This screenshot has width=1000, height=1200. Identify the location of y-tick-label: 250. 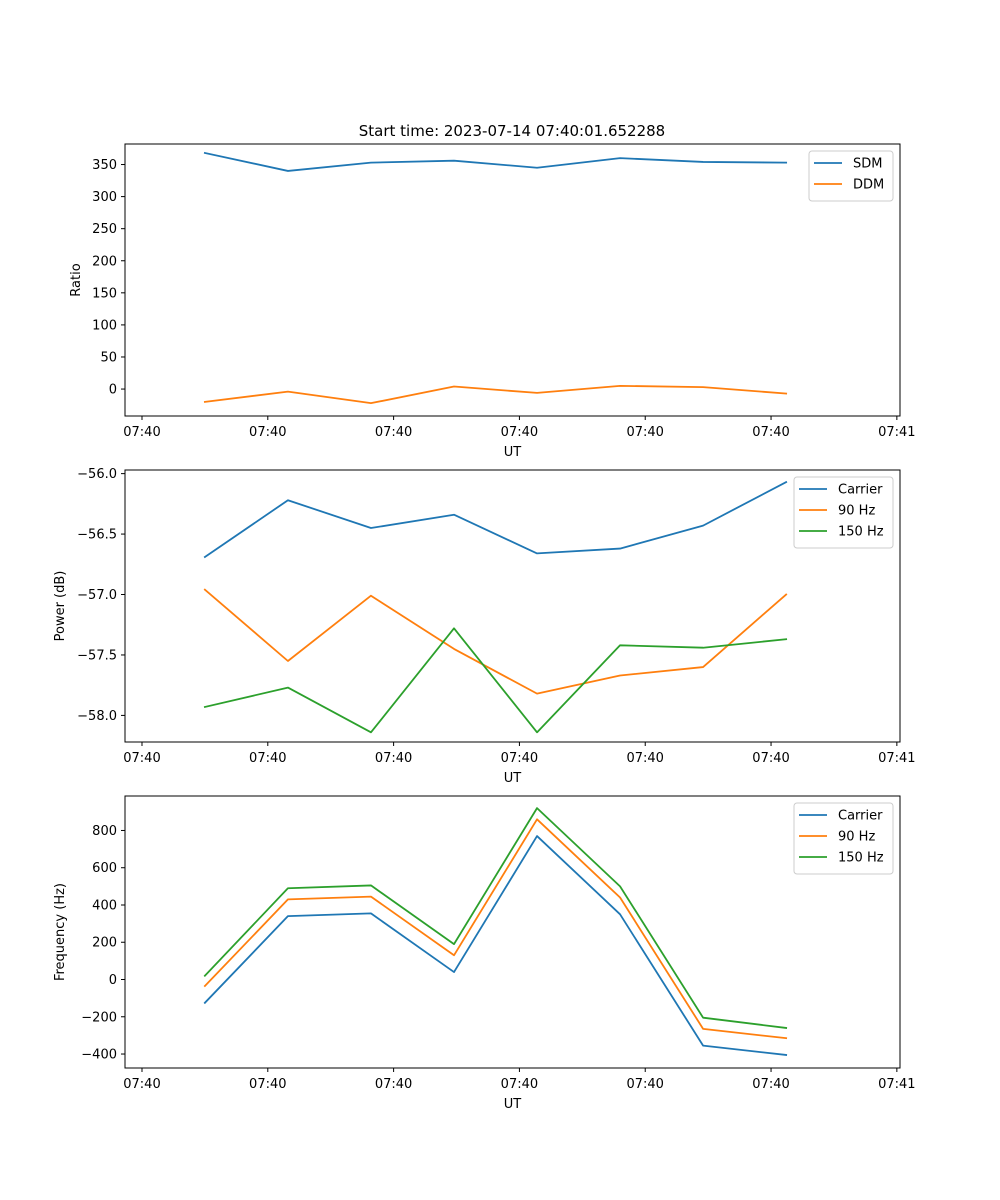
(104, 229).